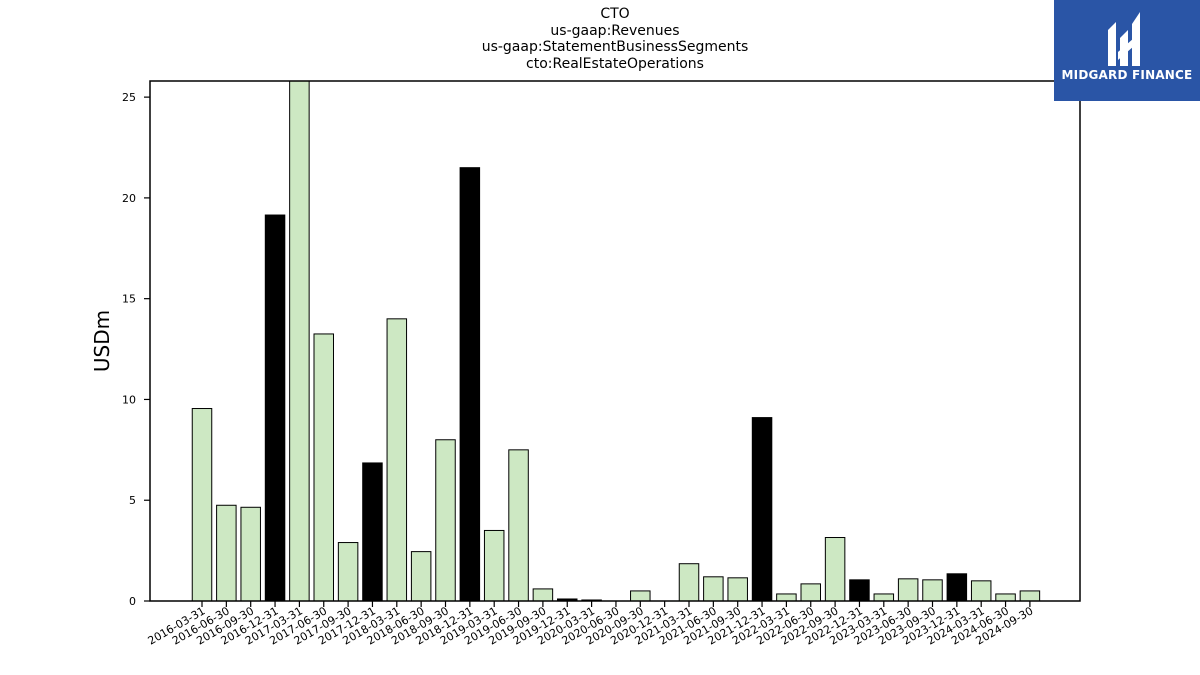 This screenshot has height=675, width=1200. I want to click on y-tick-label-0: 0, so click(132, 601).